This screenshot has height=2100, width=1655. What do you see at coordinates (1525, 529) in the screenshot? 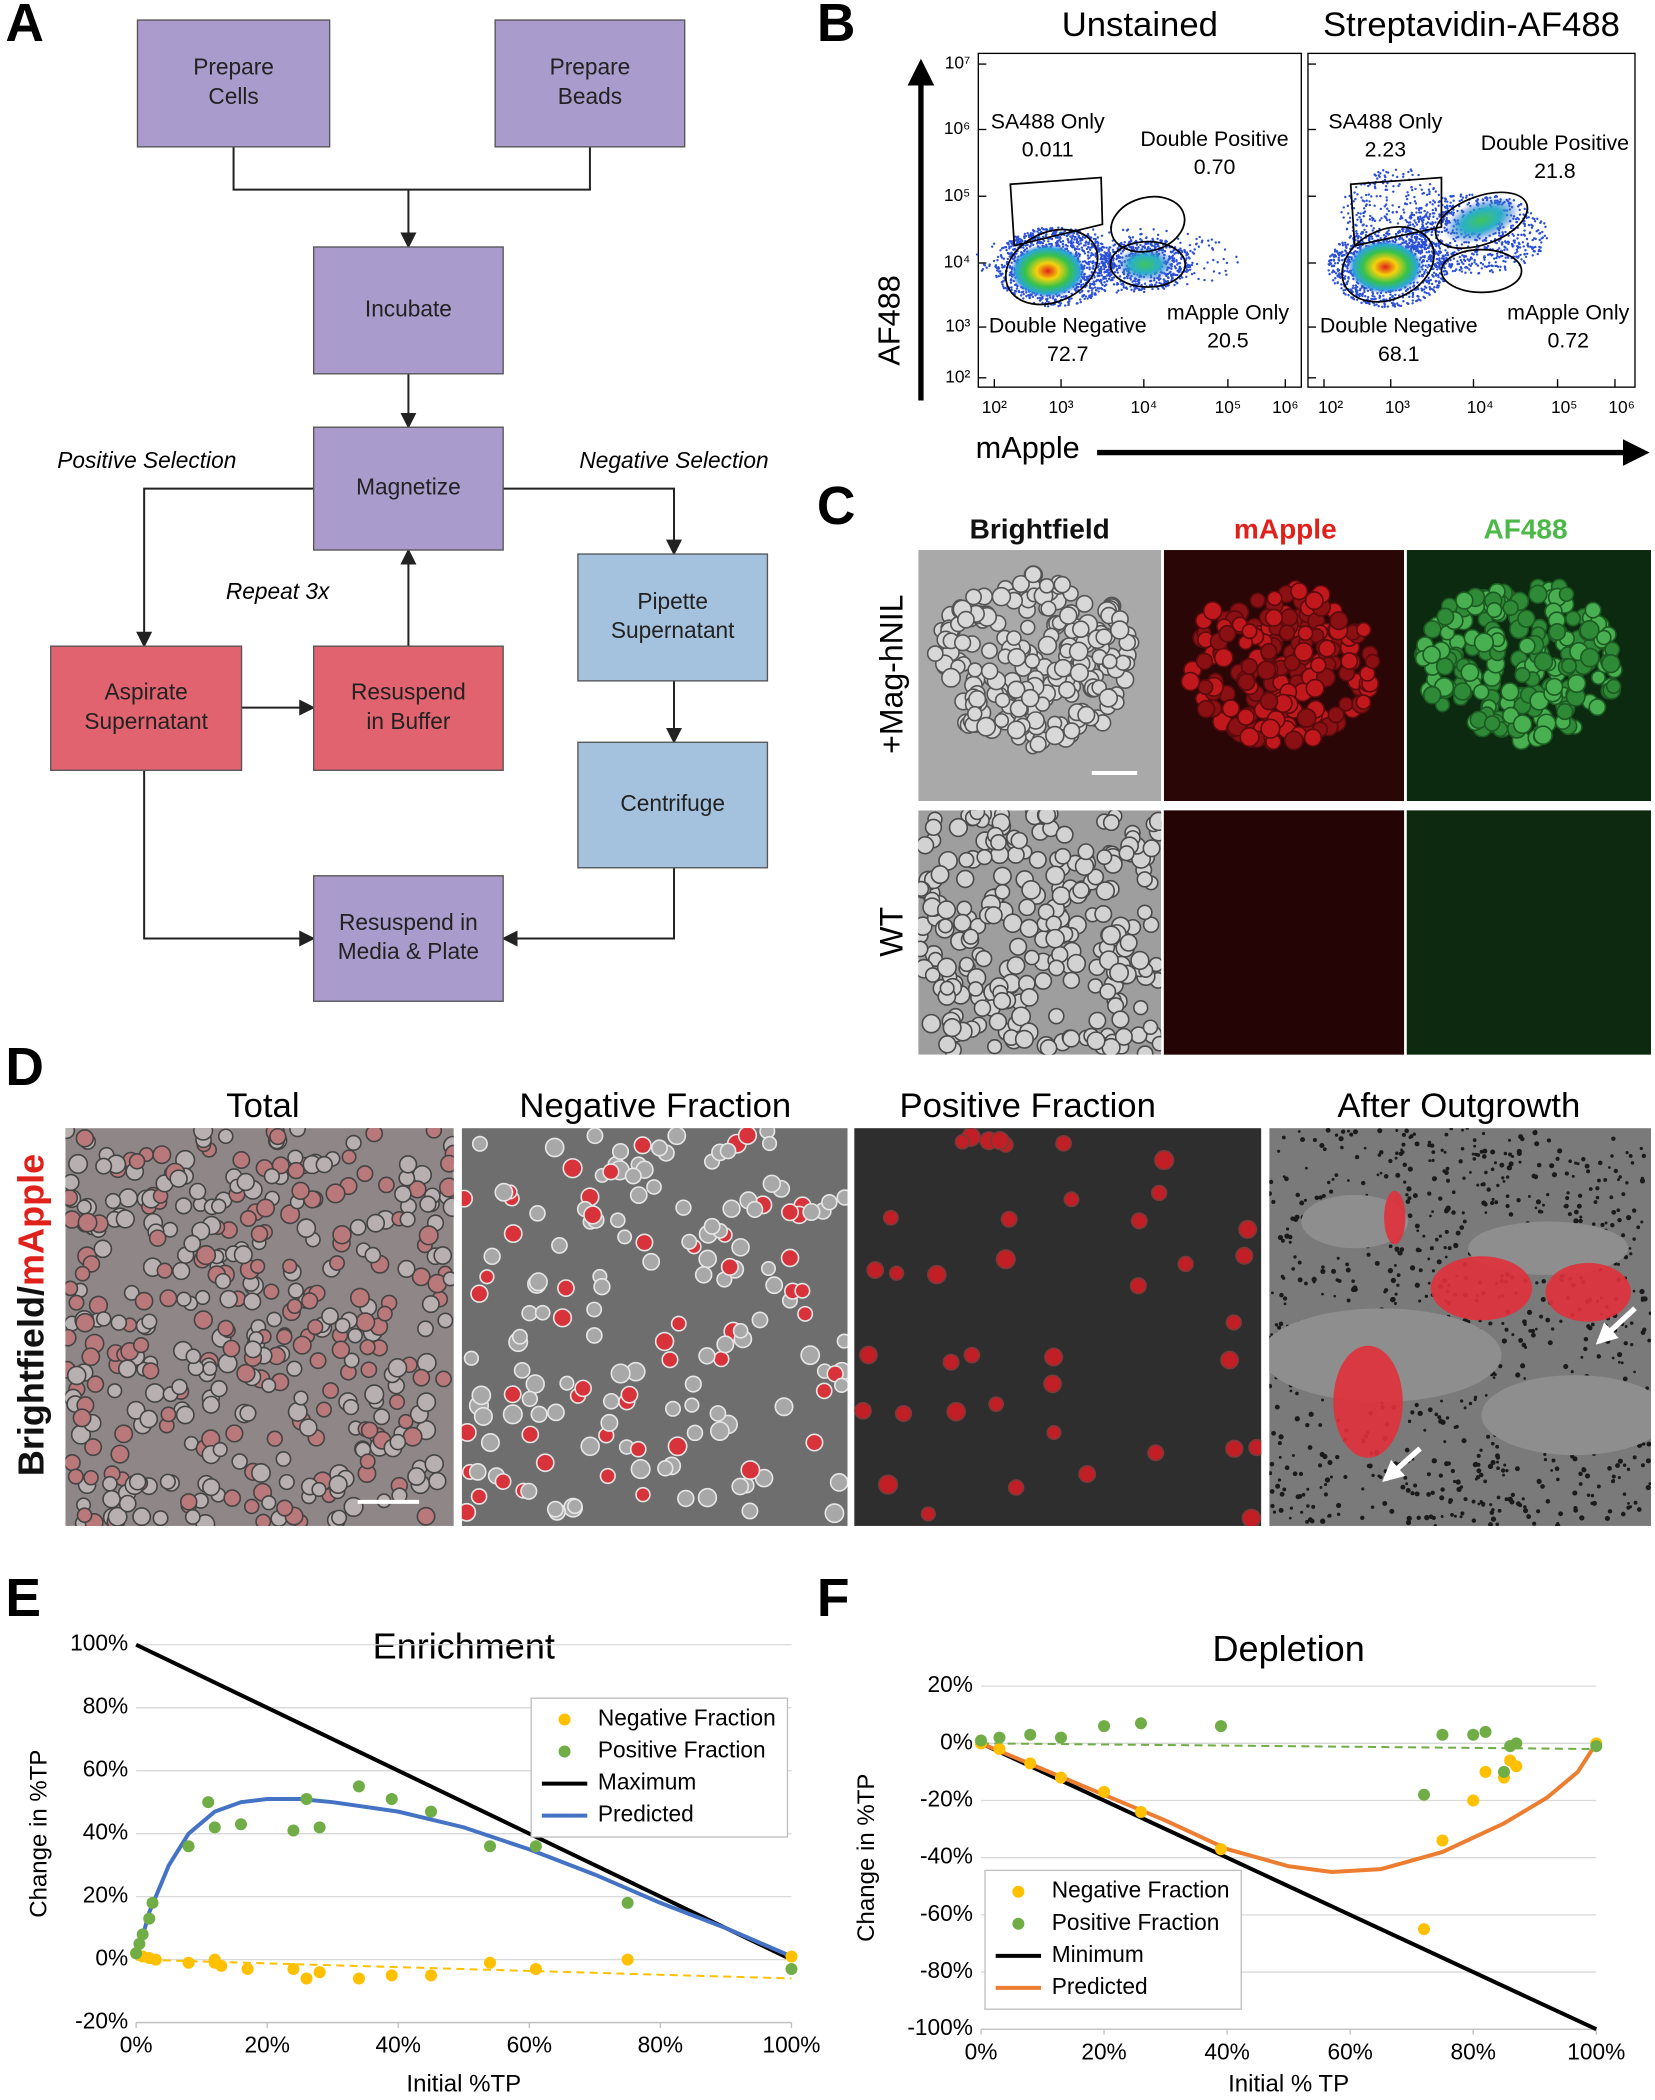
I see `column-header: AF488` at bounding box center [1525, 529].